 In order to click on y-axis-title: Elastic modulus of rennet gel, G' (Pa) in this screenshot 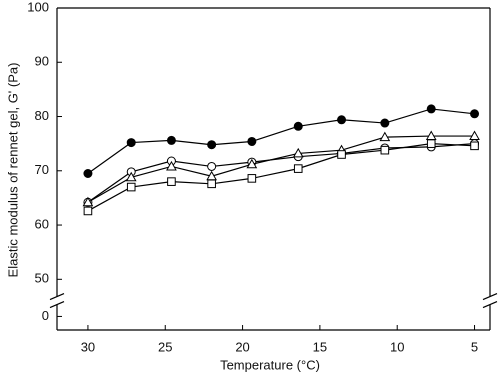, I will do `click(12, 170)`.